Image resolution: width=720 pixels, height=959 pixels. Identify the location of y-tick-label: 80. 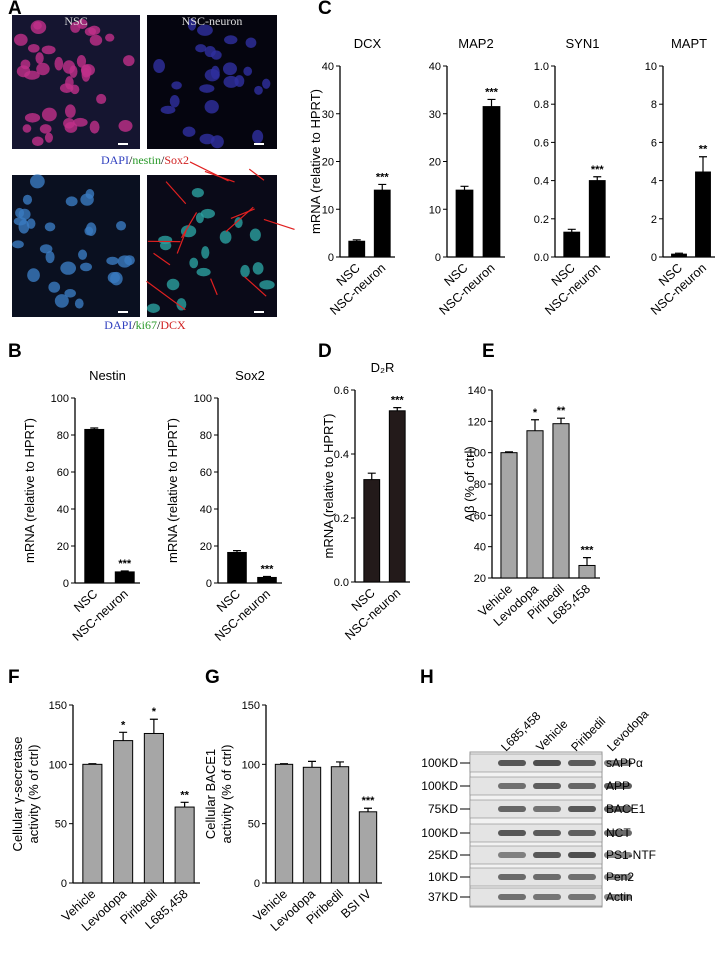
(63, 436).